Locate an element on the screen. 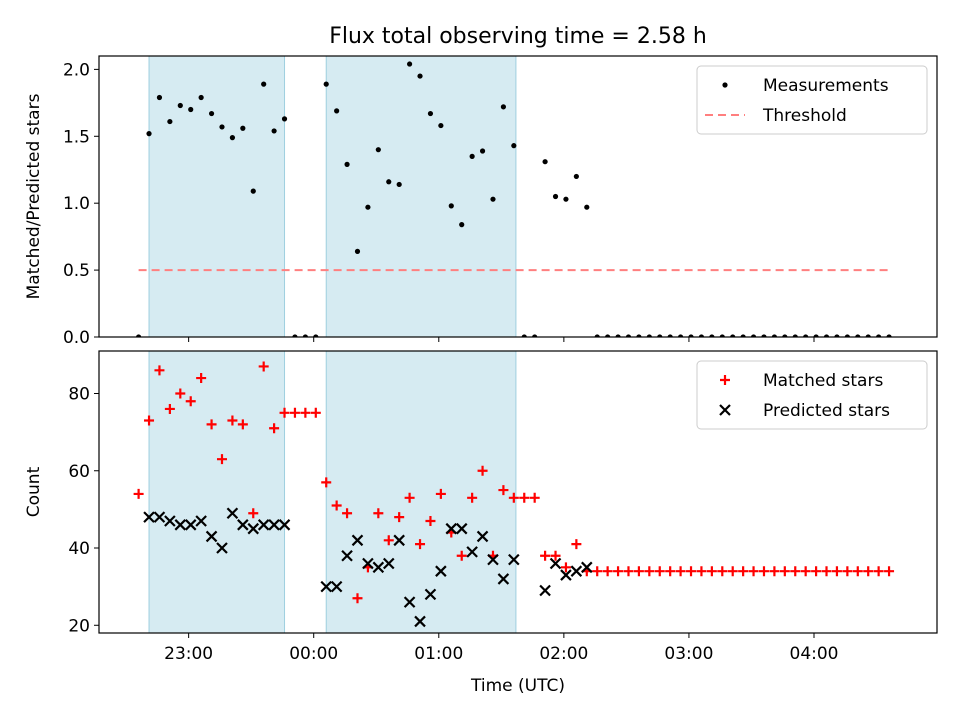 This screenshot has width=960, height=720. x-tick-label: 02:00 is located at coordinates (563, 654).